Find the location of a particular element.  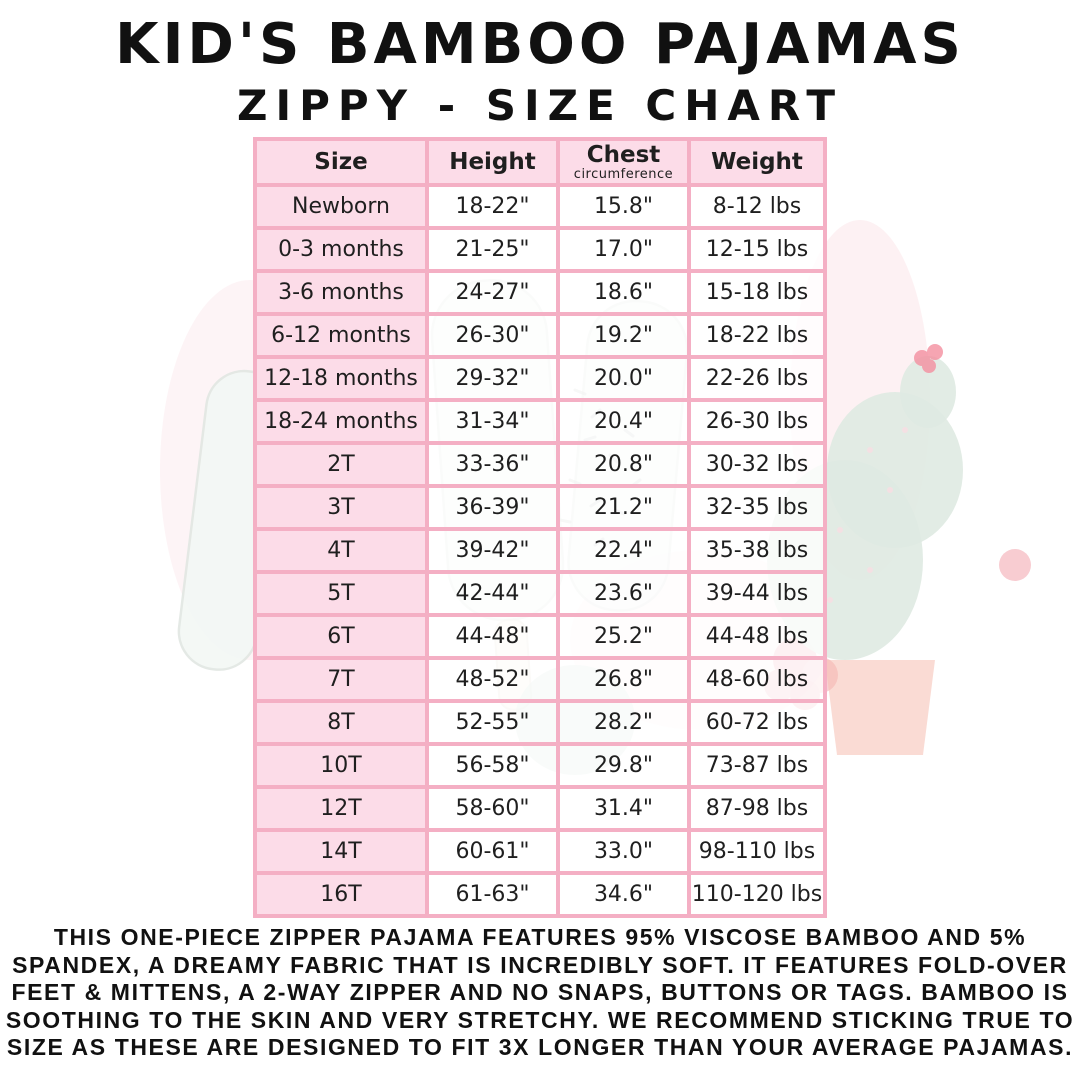

value-cell: 73-87 lbs is located at coordinates (757, 765).